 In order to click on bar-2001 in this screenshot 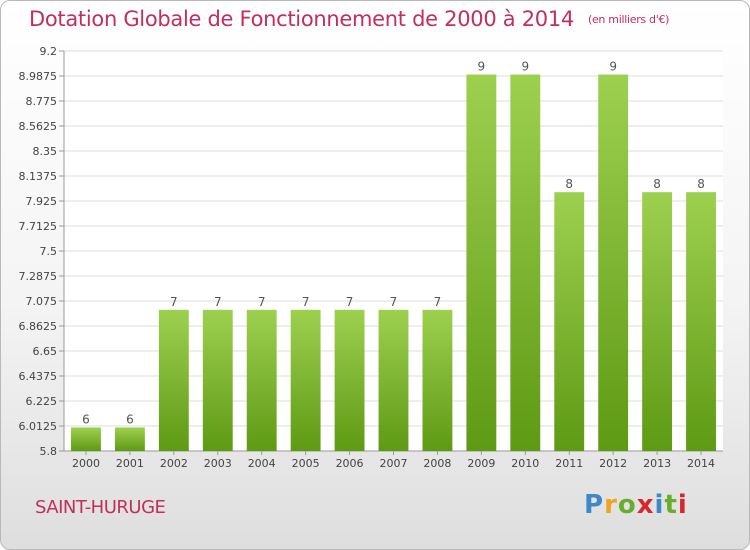, I will do `click(129, 439)`.